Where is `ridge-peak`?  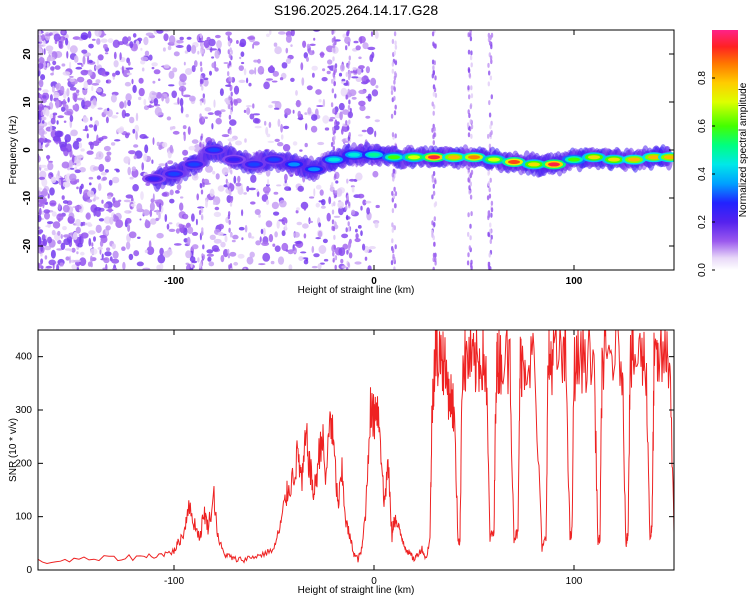 ridge-peak is located at coordinates (414, 157).